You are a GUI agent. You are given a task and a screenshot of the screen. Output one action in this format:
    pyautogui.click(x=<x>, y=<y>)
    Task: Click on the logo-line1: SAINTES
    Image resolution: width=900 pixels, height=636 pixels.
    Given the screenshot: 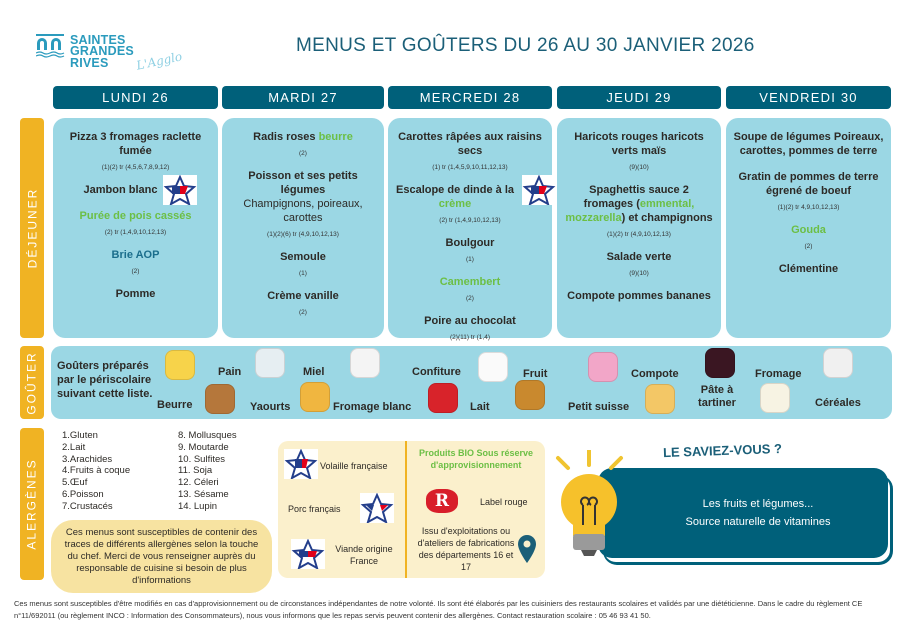 What is the action you would take?
    pyautogui.click(x=98, y=40)
    